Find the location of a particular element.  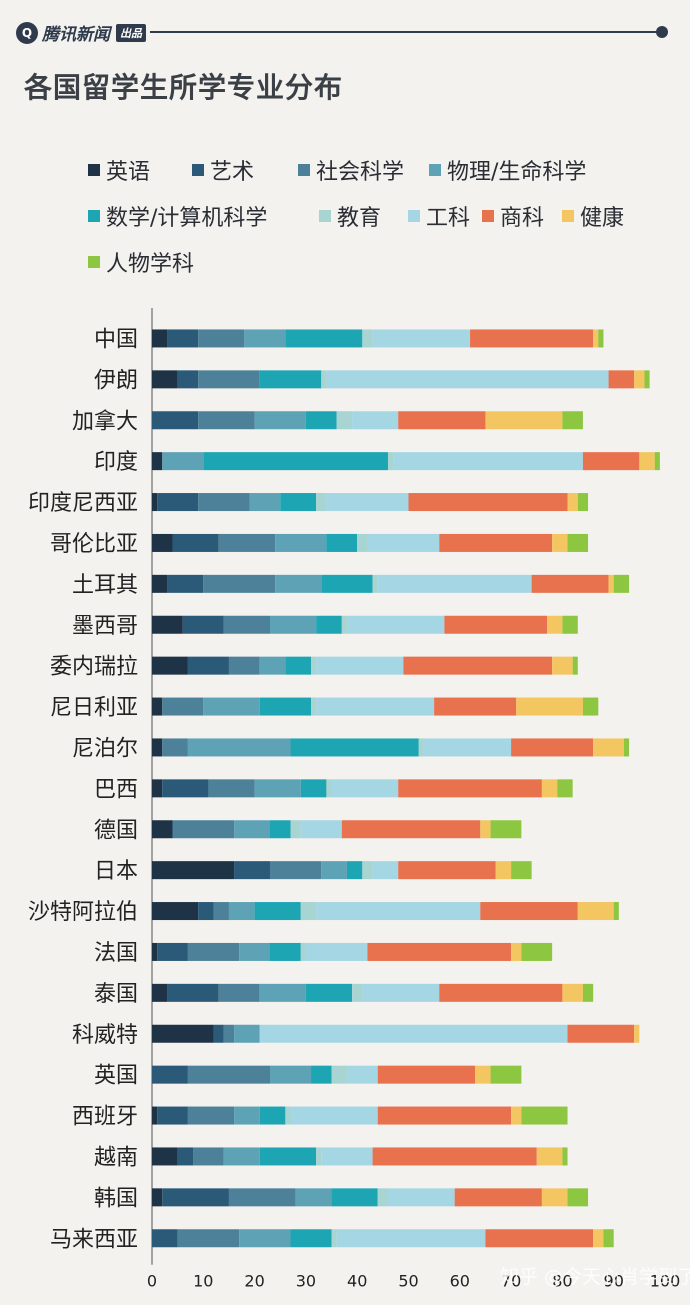

category-label: 巴西 is located at coordinates (116, 789).